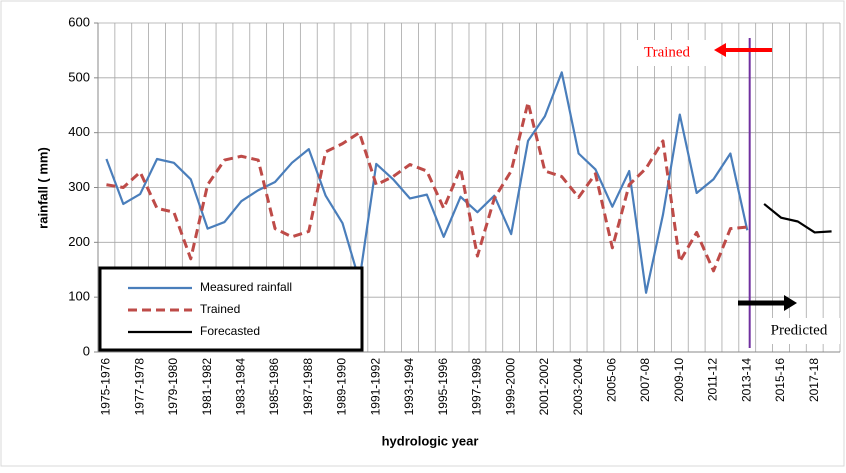  Describe the element at coordinates (645, 380) in the screenshot. I see `x-tick-label: 2007-08` at that location.